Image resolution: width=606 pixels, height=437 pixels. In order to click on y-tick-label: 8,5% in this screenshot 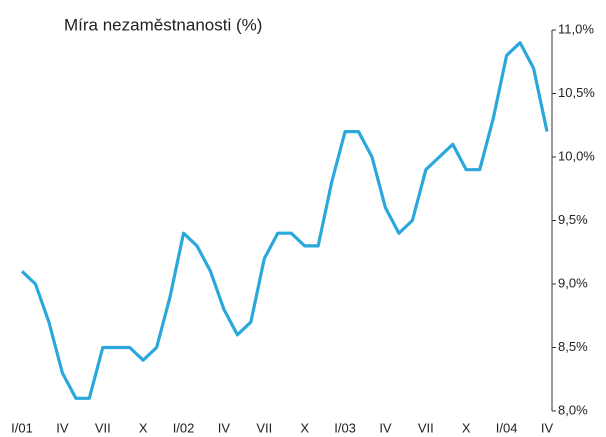, I will do `click(573, 346)`.